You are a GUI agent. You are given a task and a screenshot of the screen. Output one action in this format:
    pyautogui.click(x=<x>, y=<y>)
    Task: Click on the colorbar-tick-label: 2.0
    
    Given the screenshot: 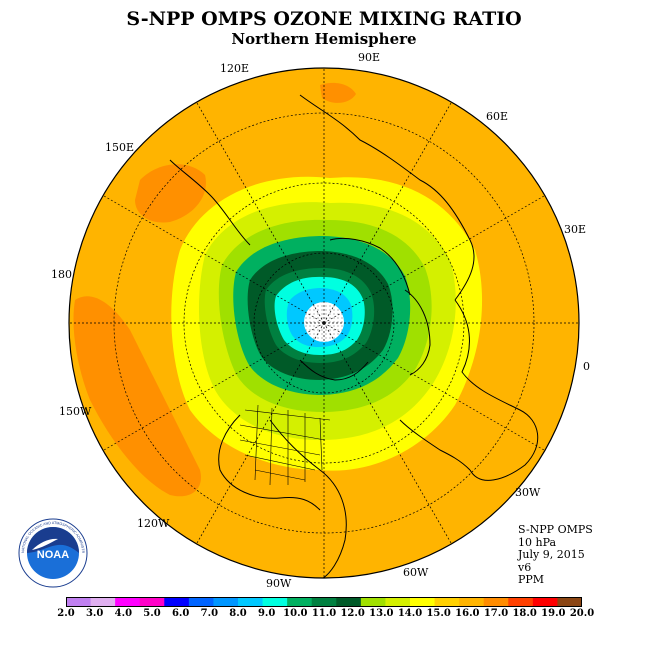 What is the action you would take?
    pyautogui.click(x=66, y=613)
    